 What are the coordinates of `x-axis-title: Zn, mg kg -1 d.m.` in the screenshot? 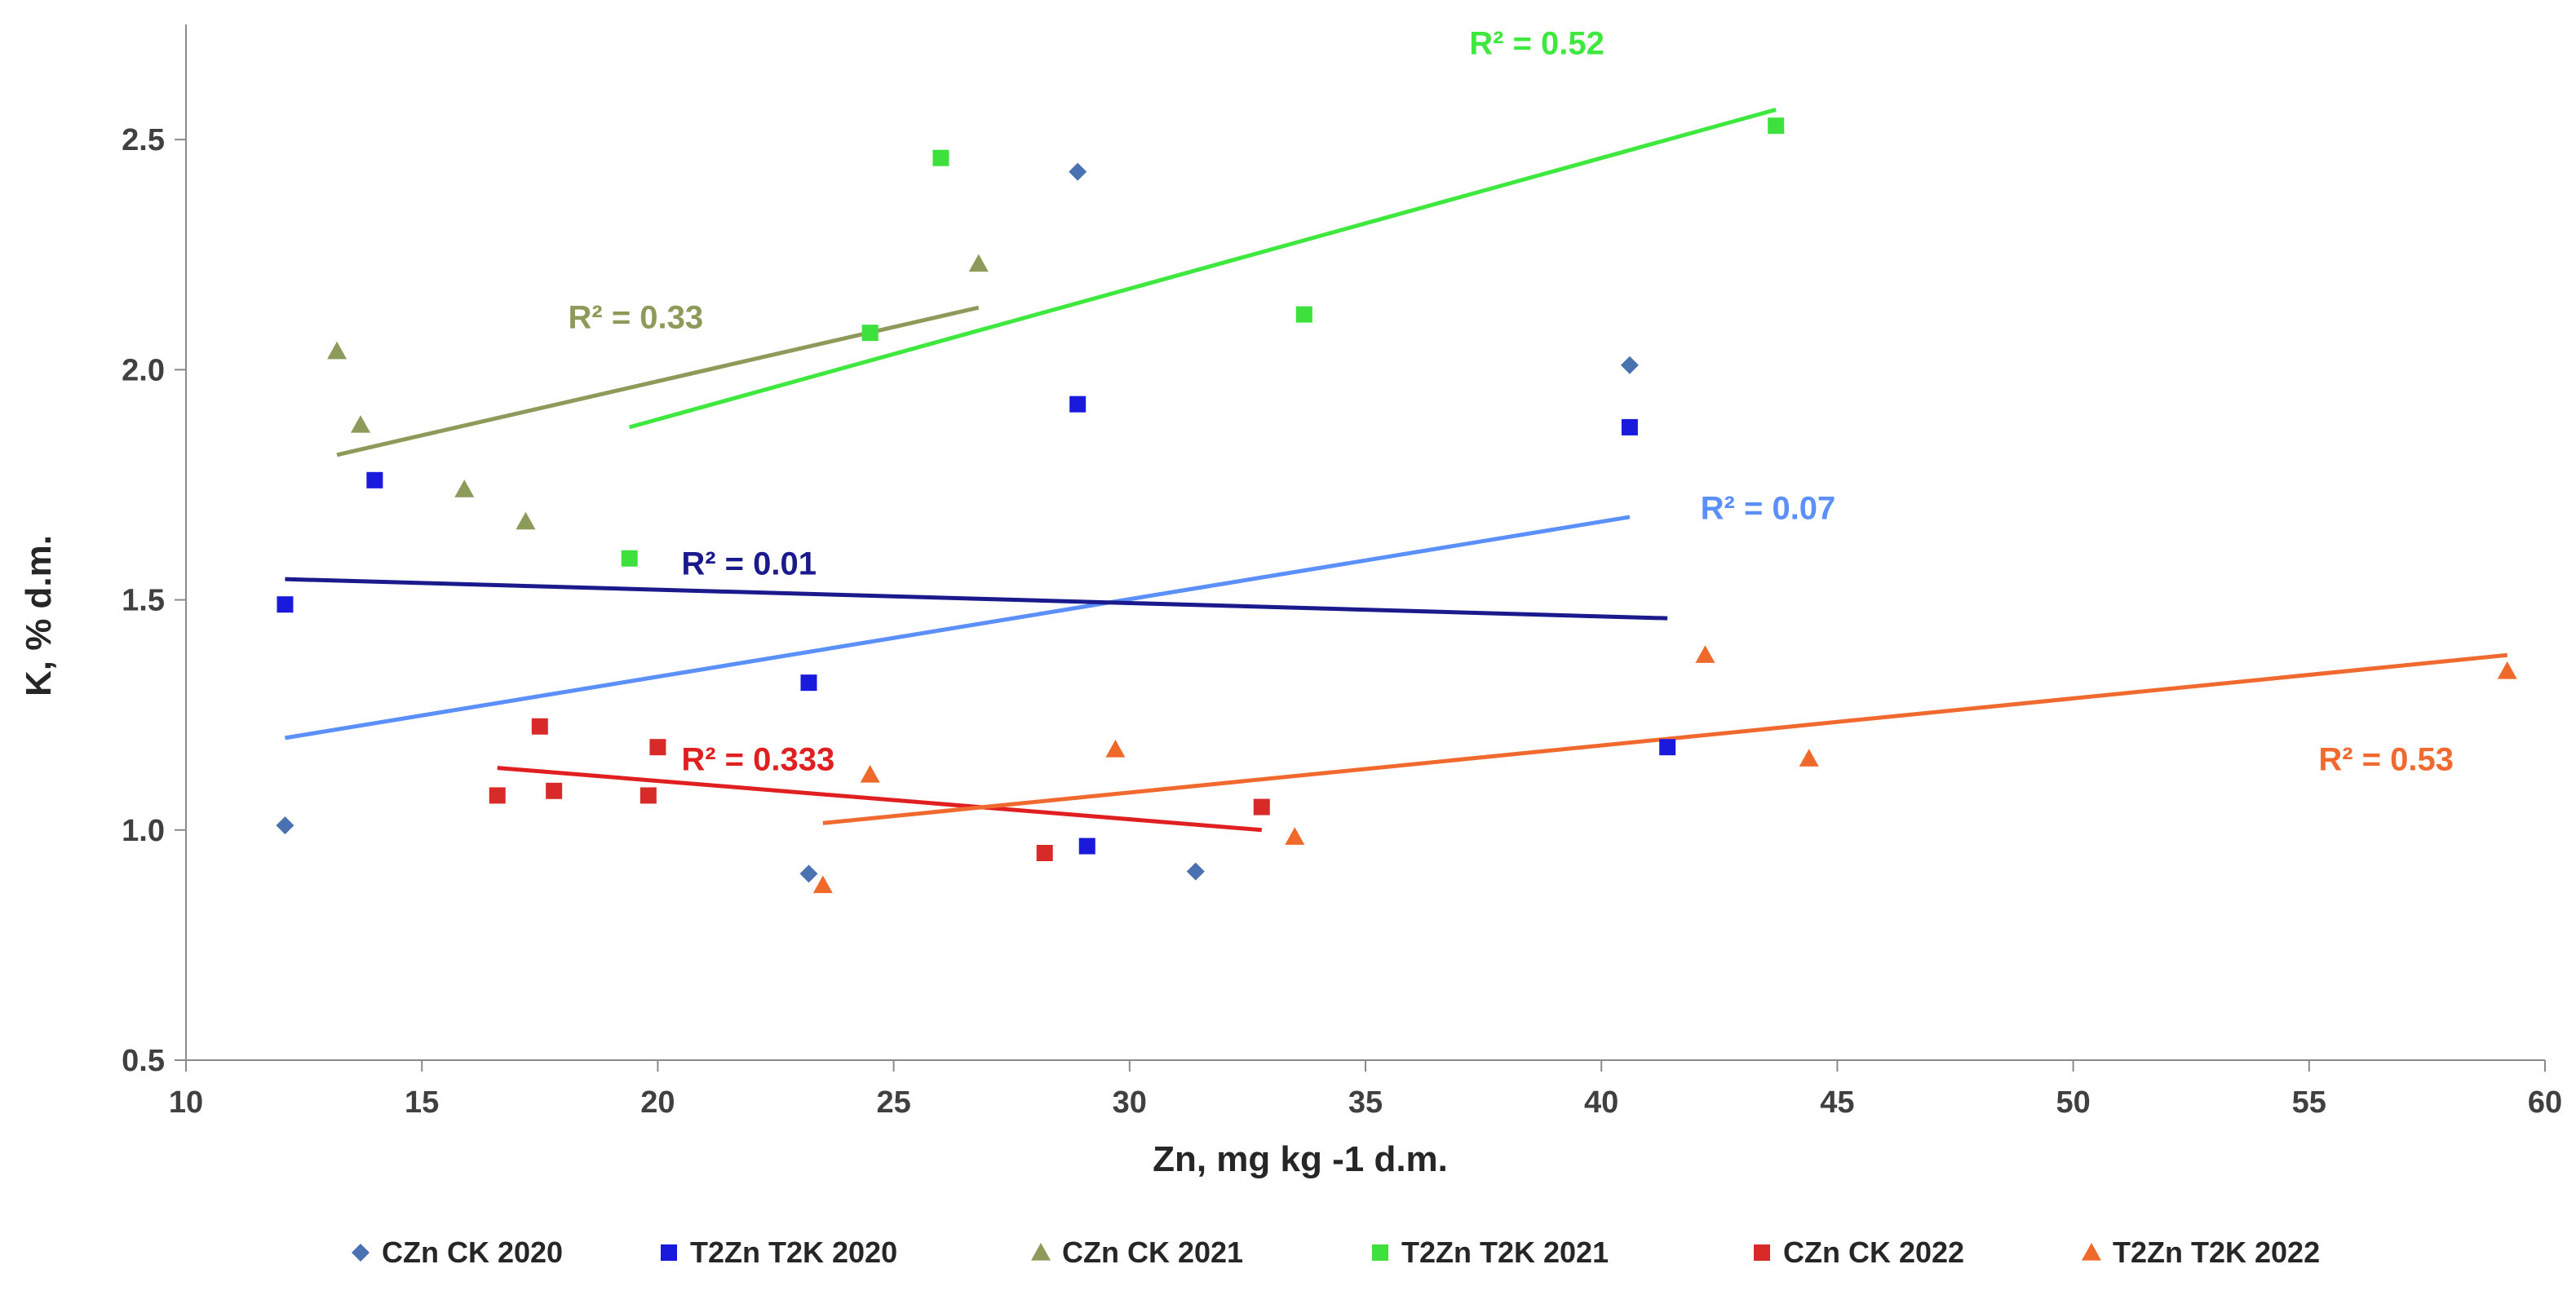 It's located at (1300, 1159).